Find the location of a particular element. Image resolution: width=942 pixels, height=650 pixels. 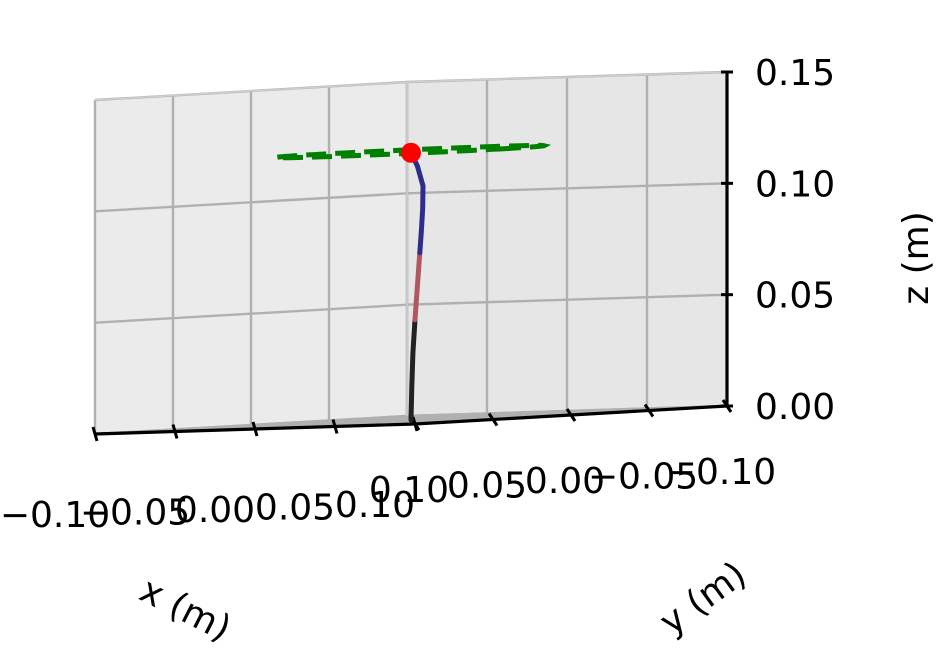

y-tick-label: 0.00 is located at coordinates (565, 481).